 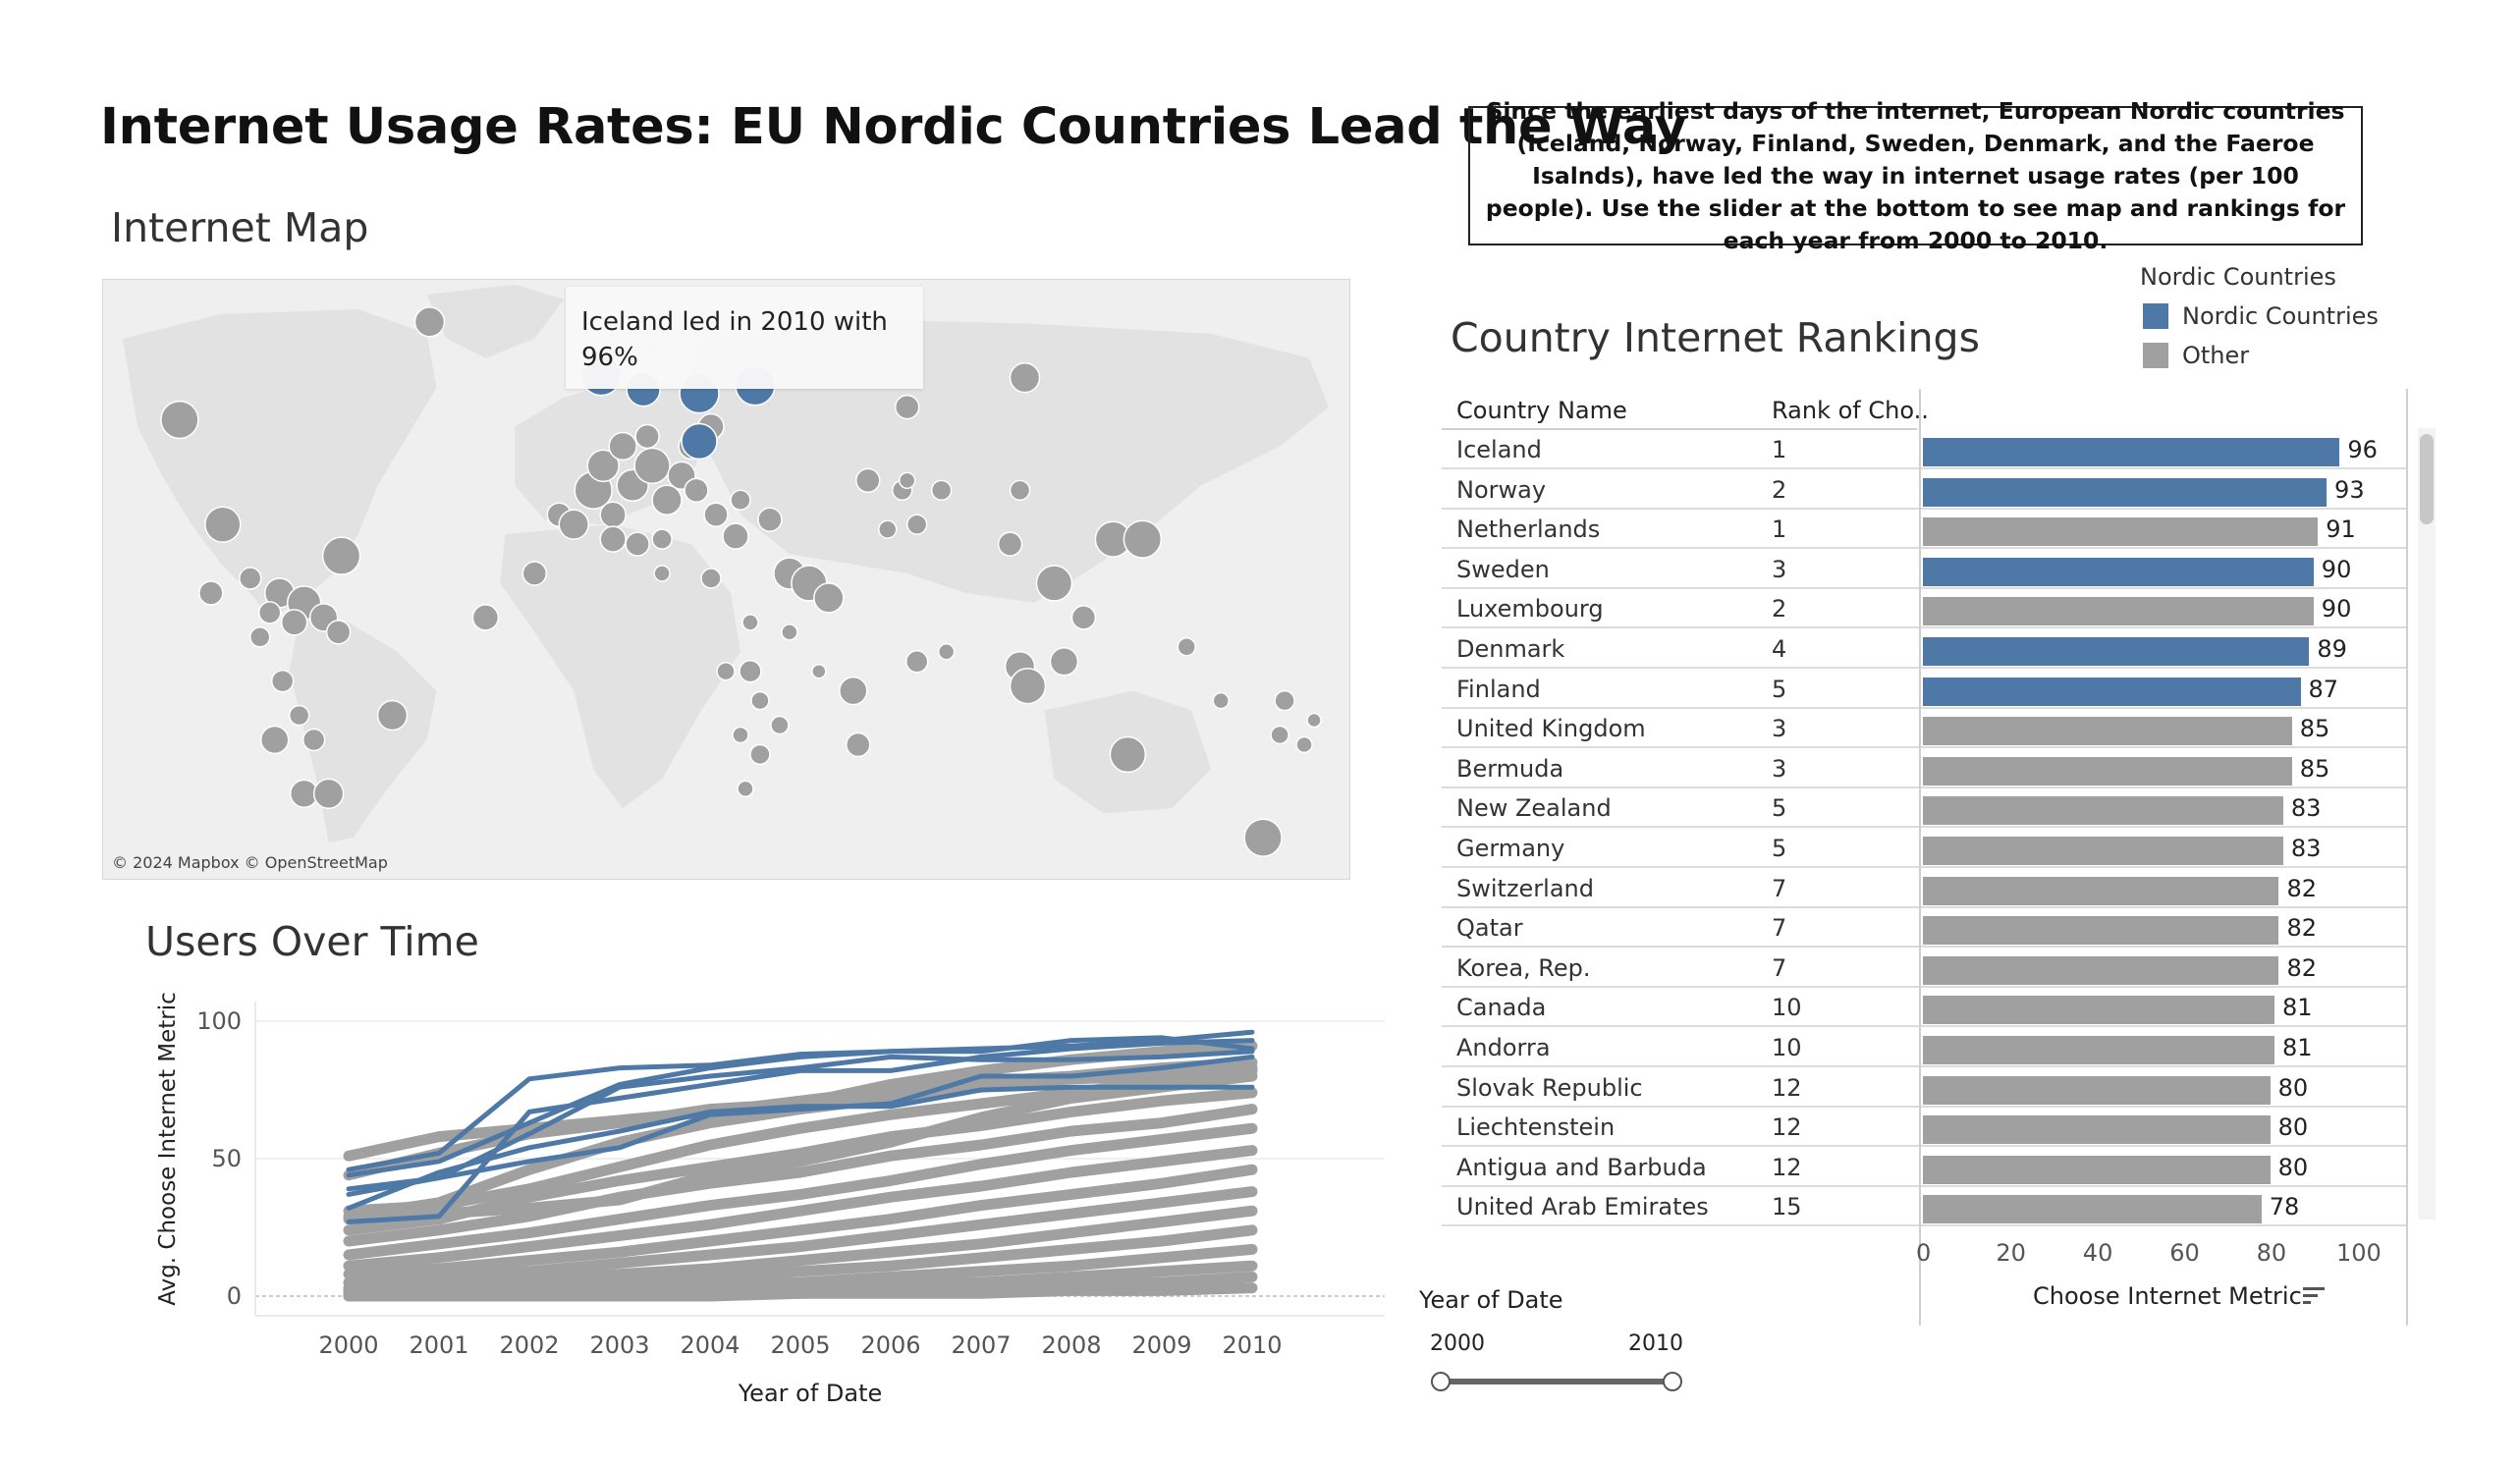 I want to click on table-row: Slovak Republic 12 80, so click(x=1949, y=1088).